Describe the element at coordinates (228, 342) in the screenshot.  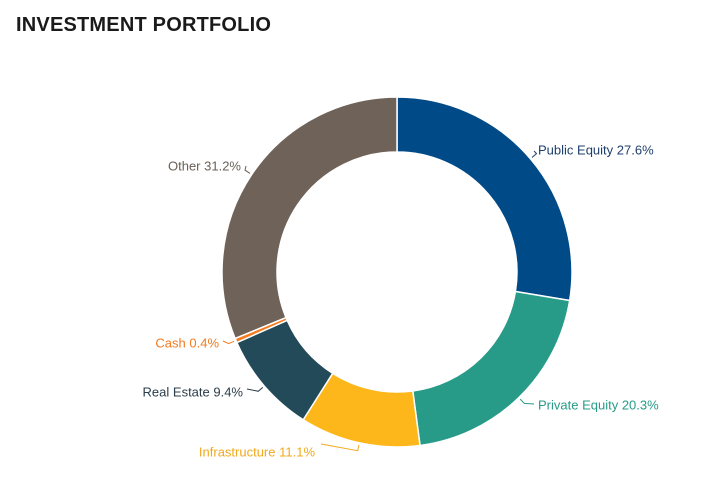
I see `leader-line-cash` at that location.